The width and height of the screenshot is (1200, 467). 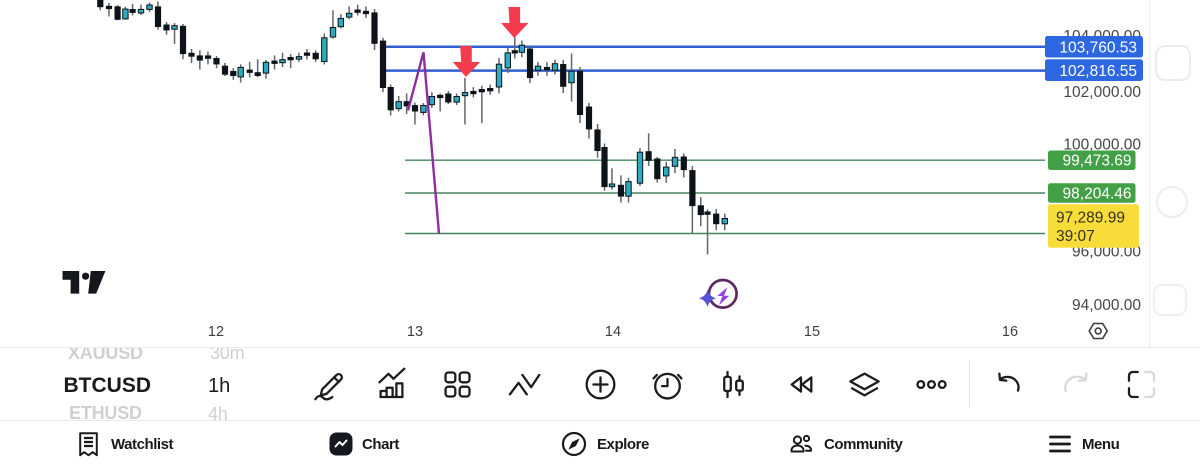 What do you see at coordinates (1090, 218) in the screenshot?
I see `svg-text: 97,289.99` at bounding box center [1090, 218].